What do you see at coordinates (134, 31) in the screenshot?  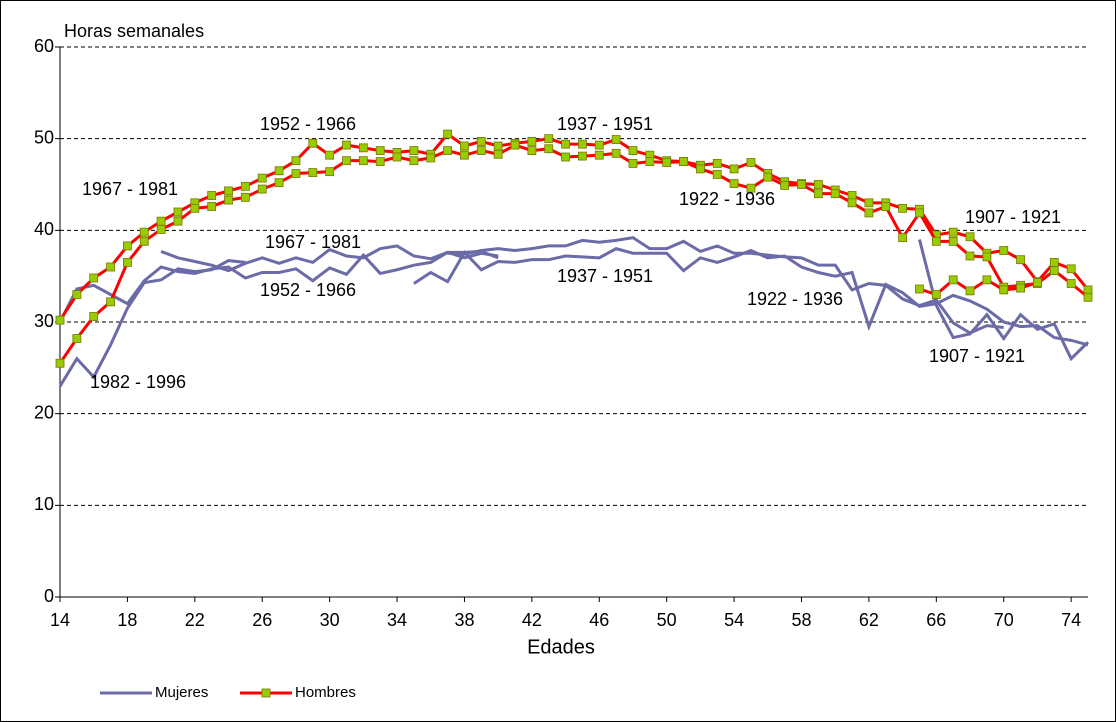 I see `y-axis-title: Horas semanales` at bounding box center [134, 31].